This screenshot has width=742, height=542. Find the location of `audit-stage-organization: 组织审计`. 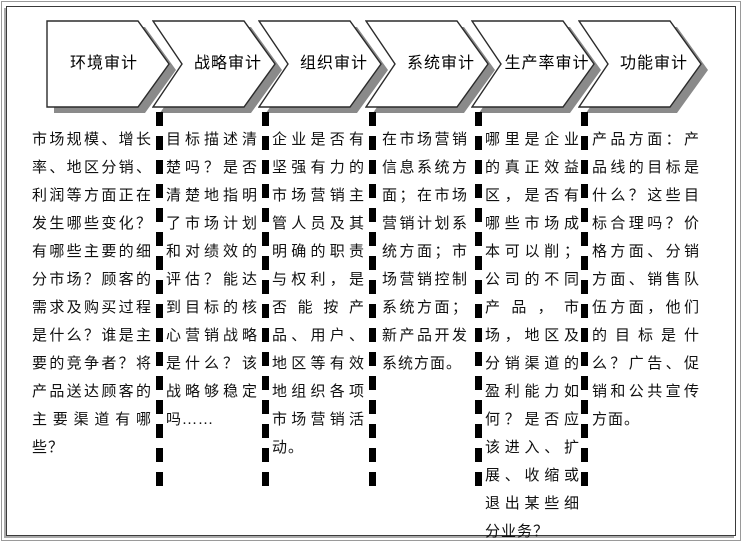

audit-stage-organization: 组织审计 is located at coordinates (325, 68).